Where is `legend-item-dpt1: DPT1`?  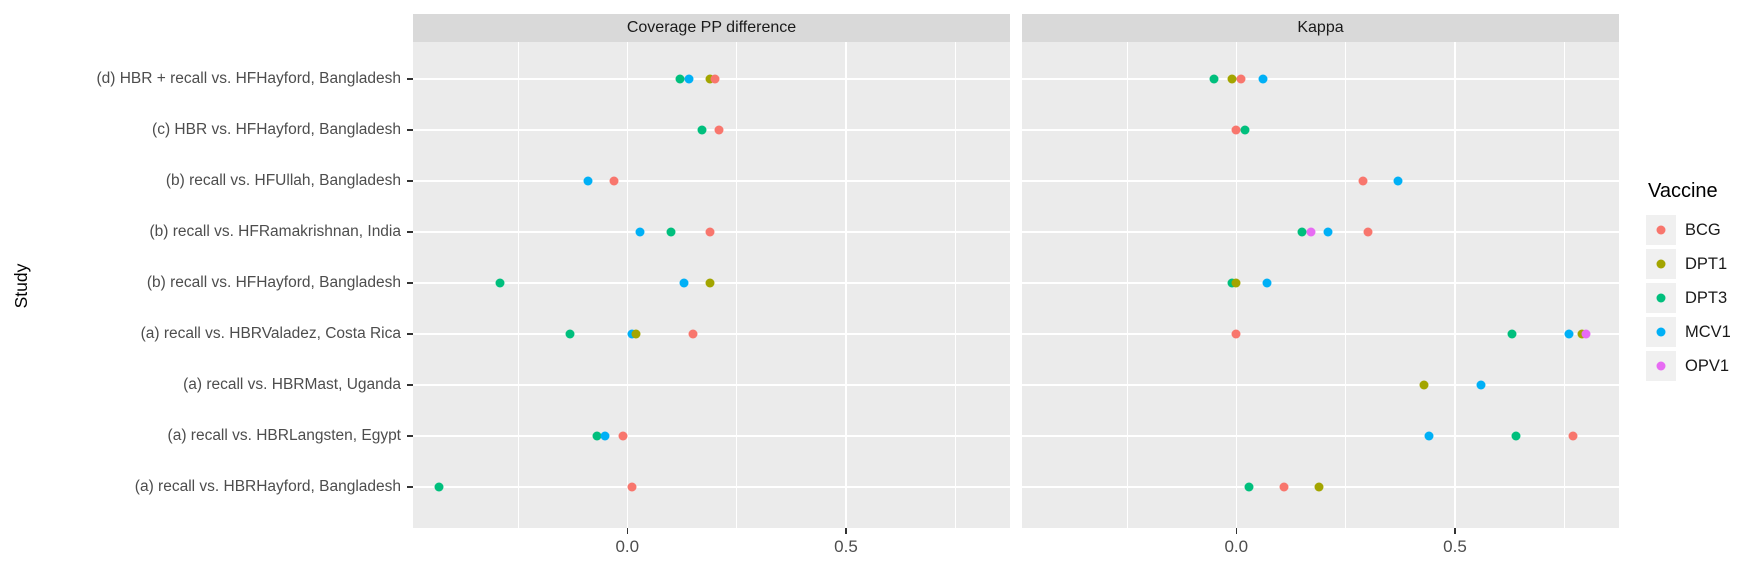 legend-item-dpt1: DPT1 is located at coordinates (1688, 264).